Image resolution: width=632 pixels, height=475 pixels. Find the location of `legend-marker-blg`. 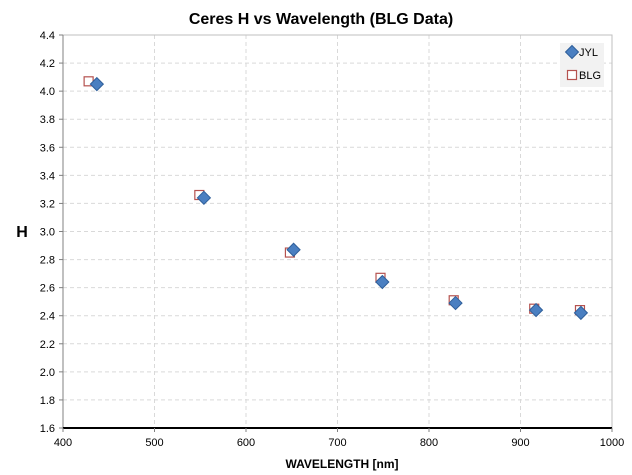

legend-marker-blg is located at coordinates (572, 75).